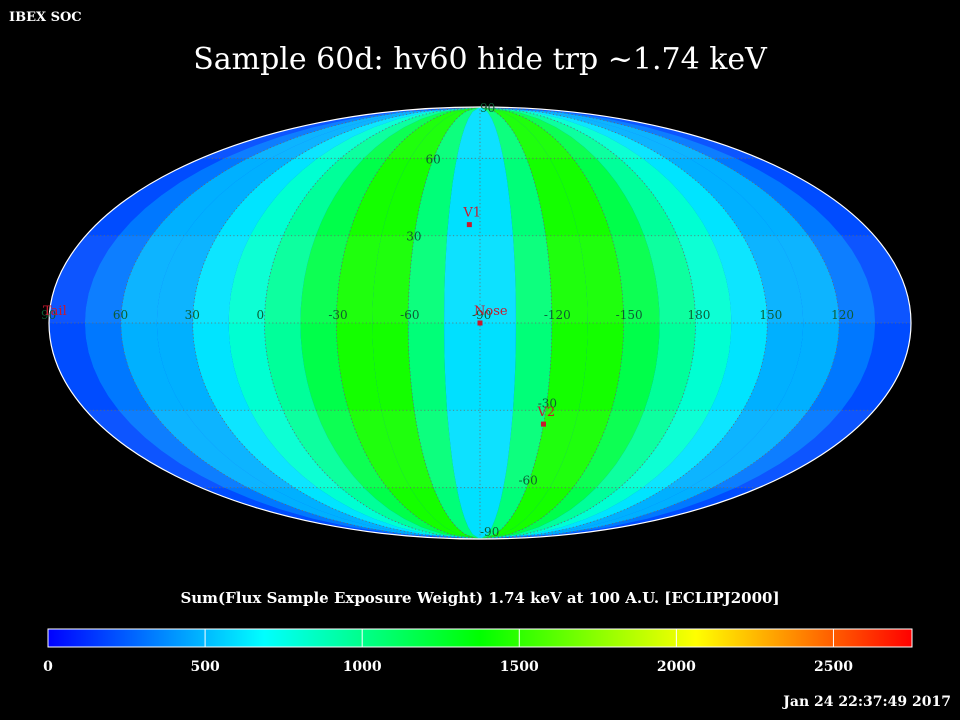 The height and width of the screenshot is (720, 960). What do you see at coordinates (481, 315) in the screenshot?
I see `lon-tick-label: -90` at bounding box center [481, 315].